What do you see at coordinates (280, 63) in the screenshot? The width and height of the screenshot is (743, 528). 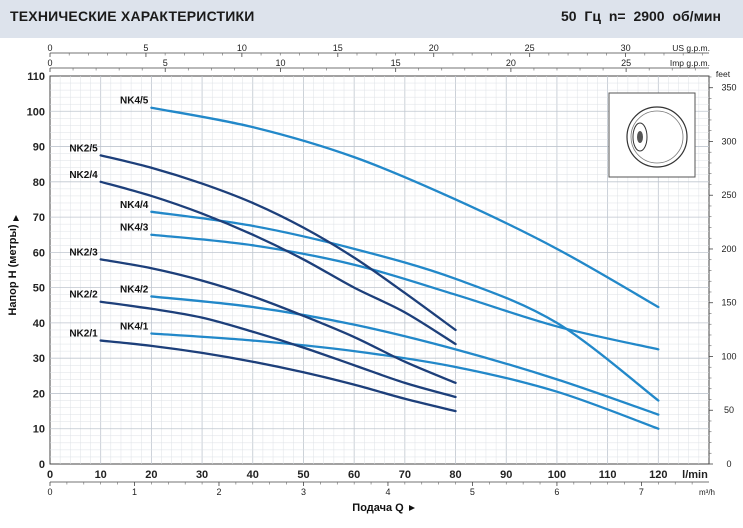 I see `imp-gpm-tick-label: 10` at bounding box center [280, 63].